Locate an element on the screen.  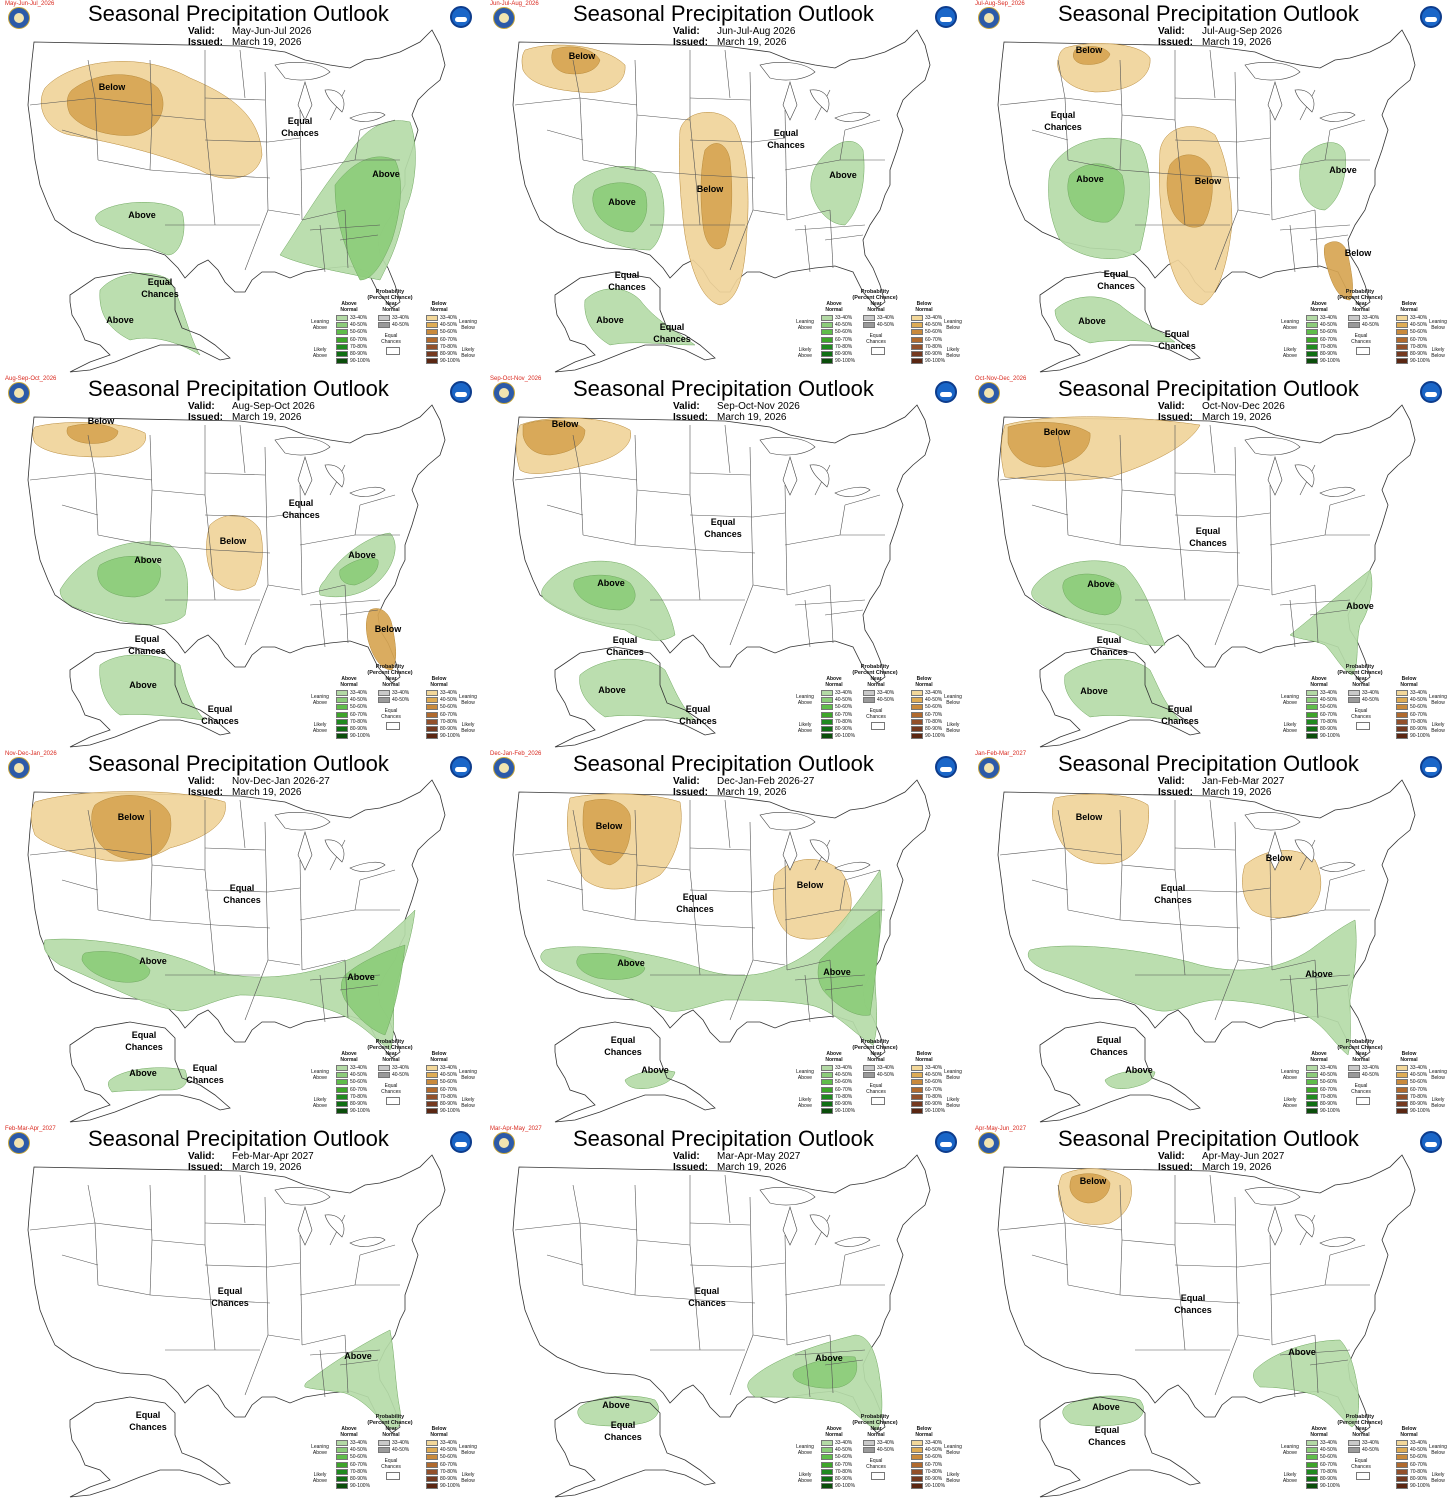
legend-title: Probability (Percent Chance) is located at coordinates (875, 1045).